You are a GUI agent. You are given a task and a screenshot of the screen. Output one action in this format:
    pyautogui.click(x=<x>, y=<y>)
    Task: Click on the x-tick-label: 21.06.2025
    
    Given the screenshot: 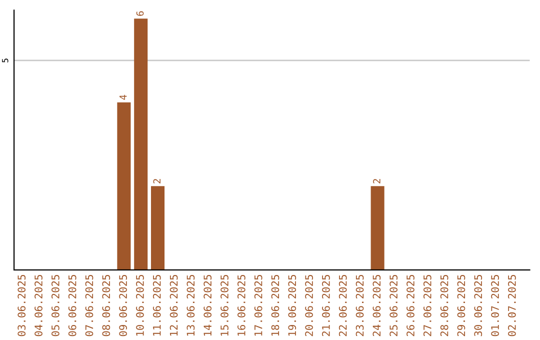 What is the action you would take?
    pyautogui.click(x=326, y=305)
    